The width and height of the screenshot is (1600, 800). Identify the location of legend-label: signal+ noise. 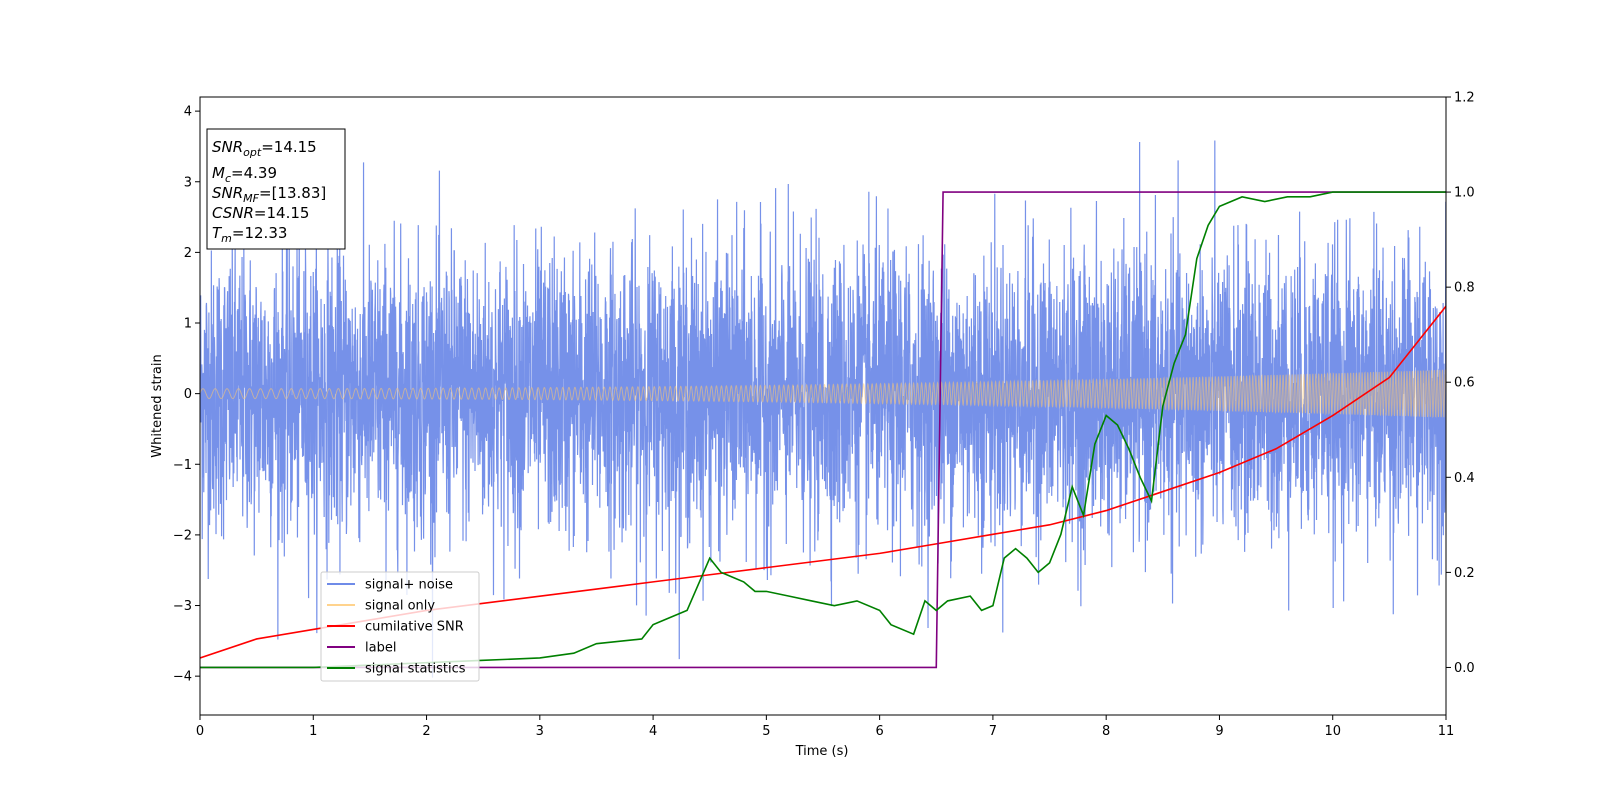
(409, 585).